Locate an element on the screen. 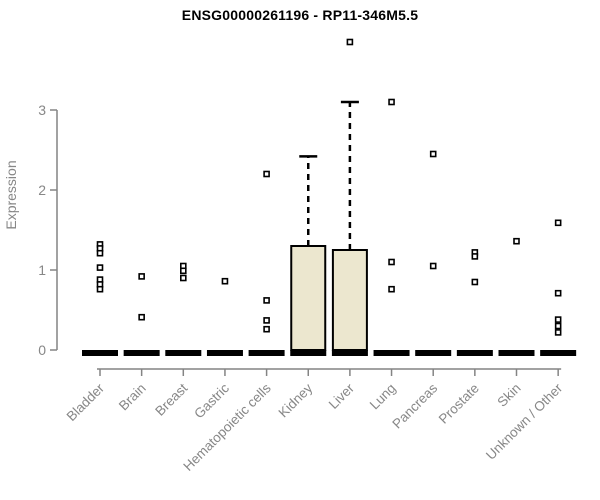  x-tick-label: Unknown / Other is located at coordinates (524, 421).